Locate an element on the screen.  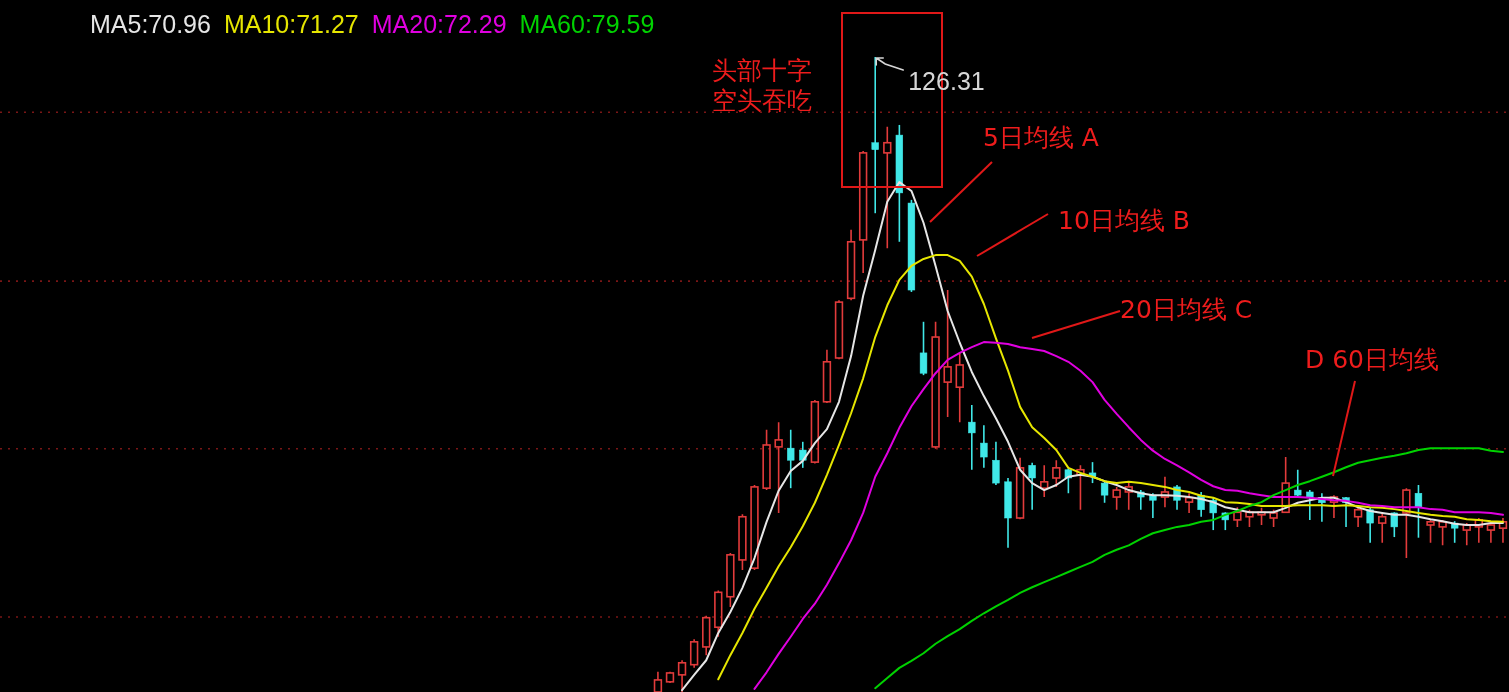
annotation: 空头吞吃 is located at coordinates (762, 100).